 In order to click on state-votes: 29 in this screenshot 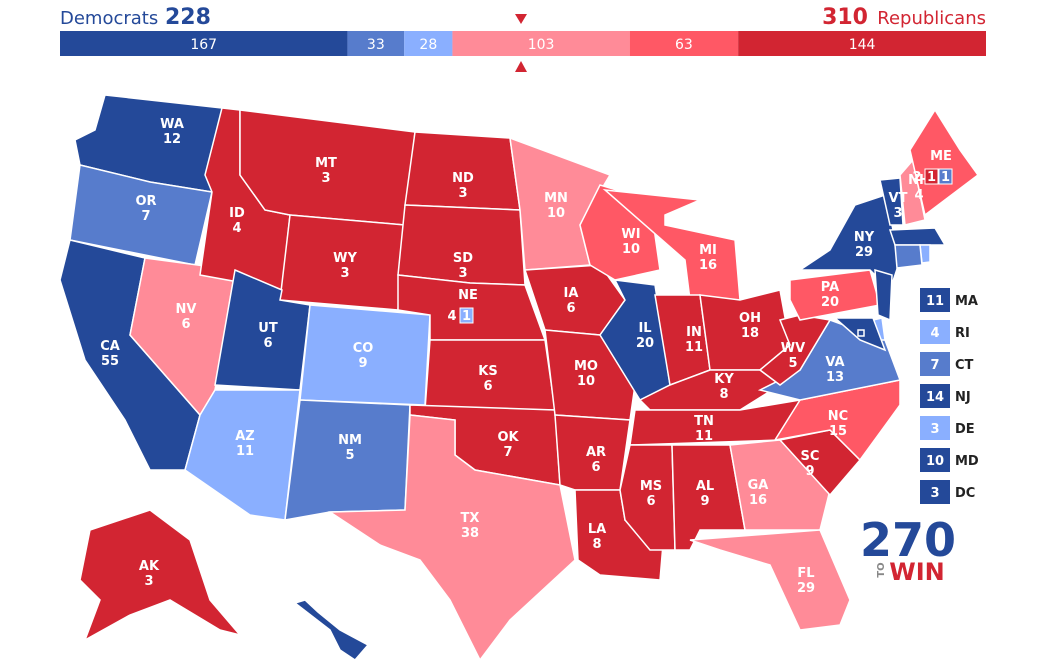, I will do `click(806, 588)`.